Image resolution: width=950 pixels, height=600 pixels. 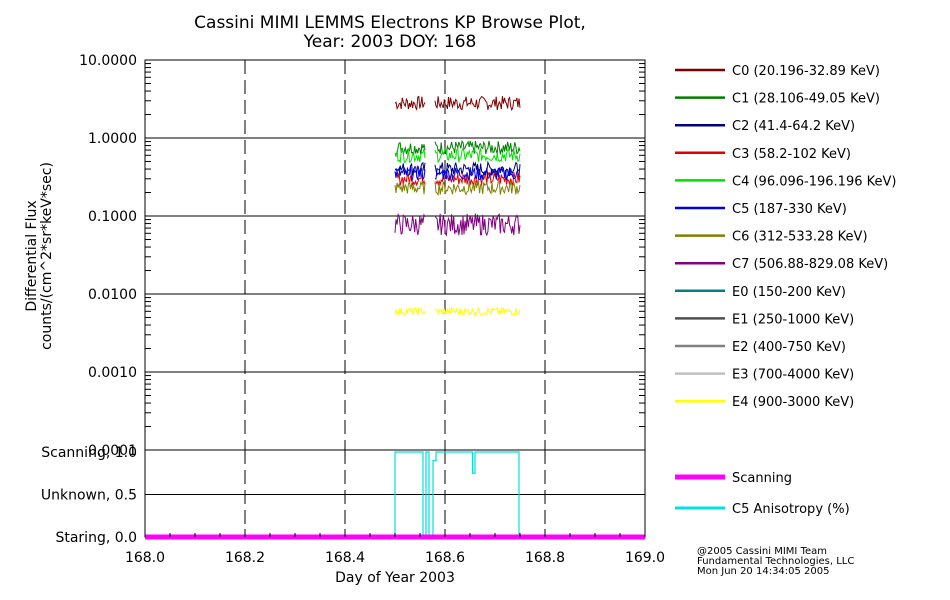 I want to click on legend-label: E1 (250-1000 KeV), so click(x=793, y=319).